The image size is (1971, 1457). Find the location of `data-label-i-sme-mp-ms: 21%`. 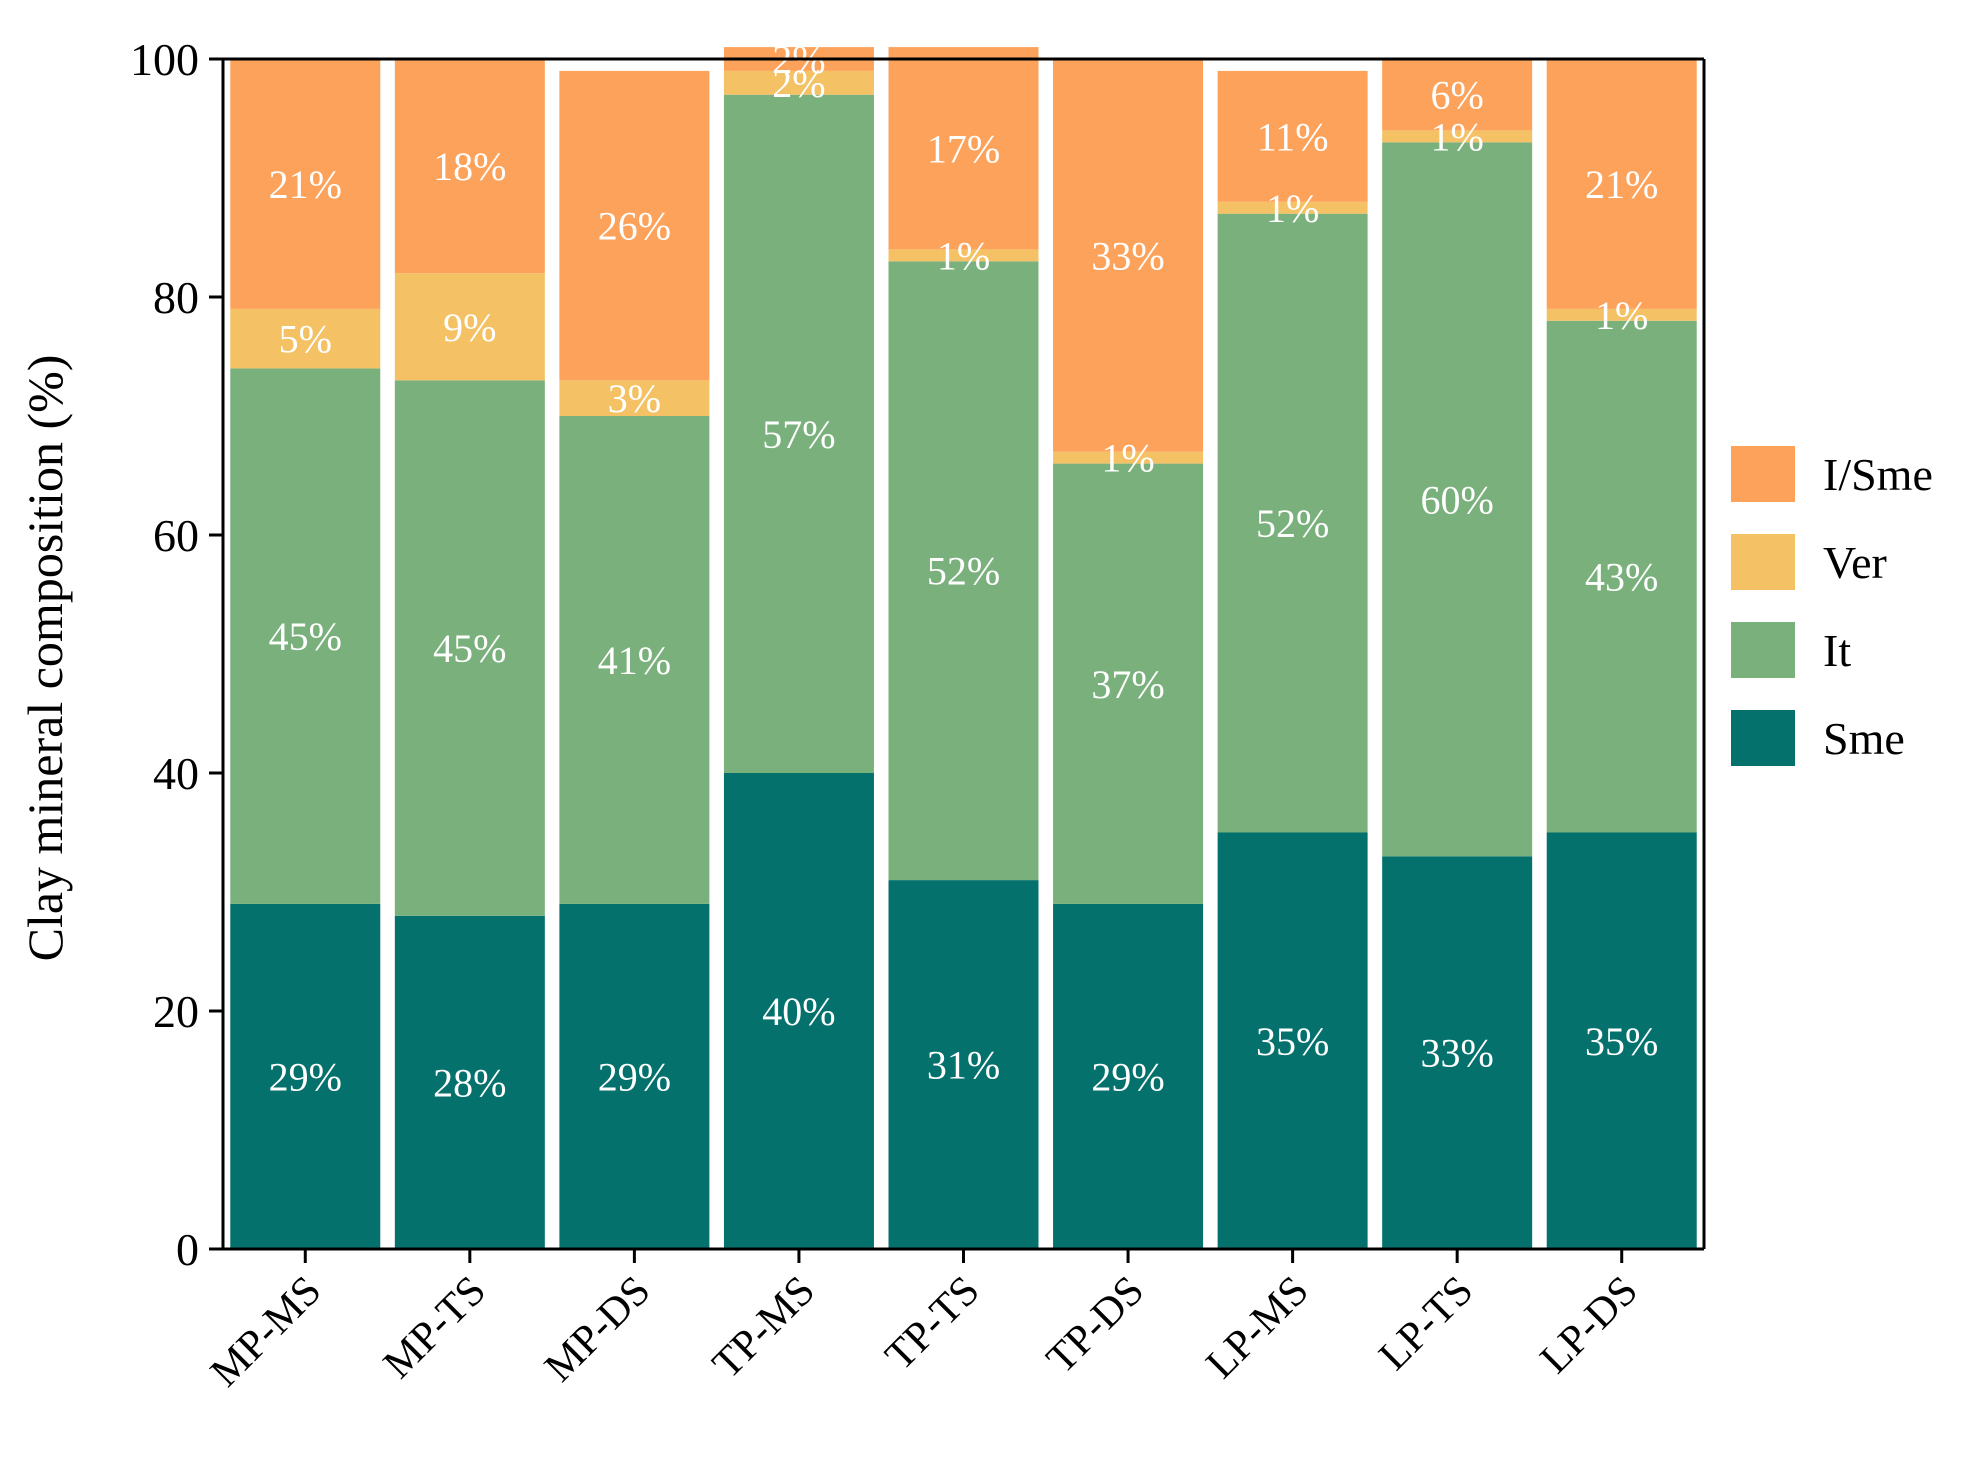

data-label-i-sme-mp-ms: 21% is located at coordinates (305, 184).